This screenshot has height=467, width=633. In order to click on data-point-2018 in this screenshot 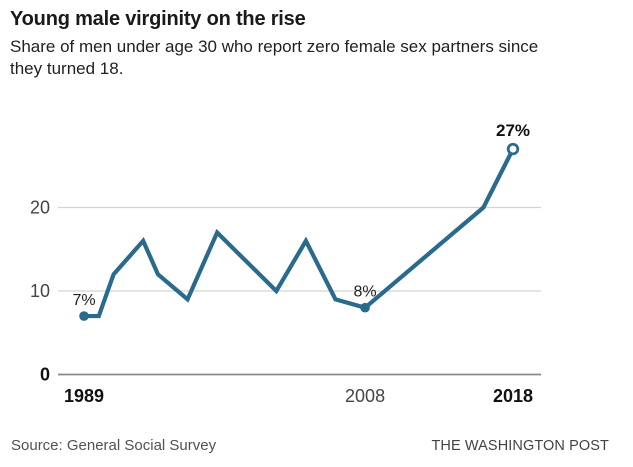, I will do `click(513, 149)`.